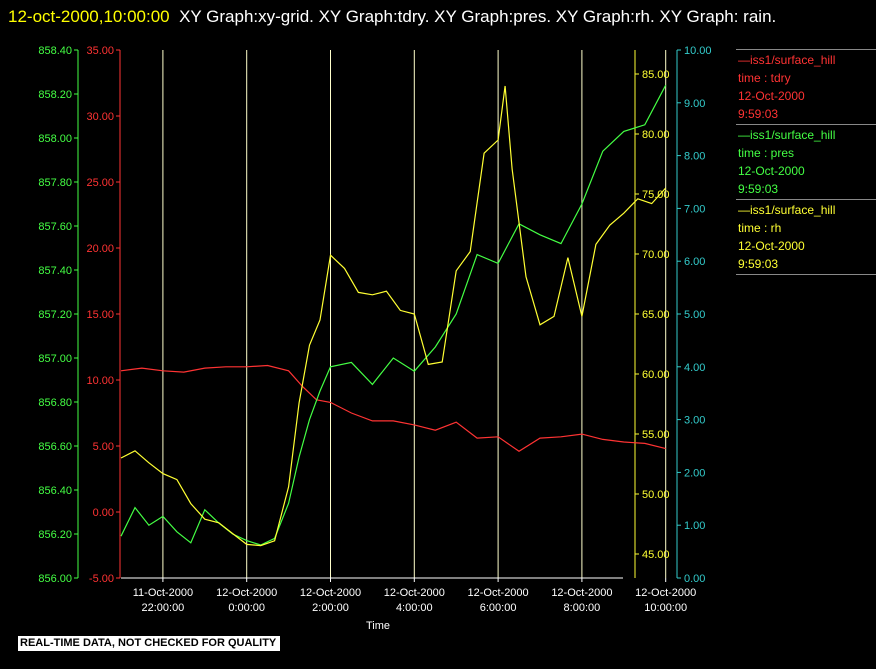 This screenshot has width=876, height=669. What do you see at coordinates (100, 51) in the screenshot?
I see `y-tick-label-tdry: 35.00` at bounding box center [100, 51].